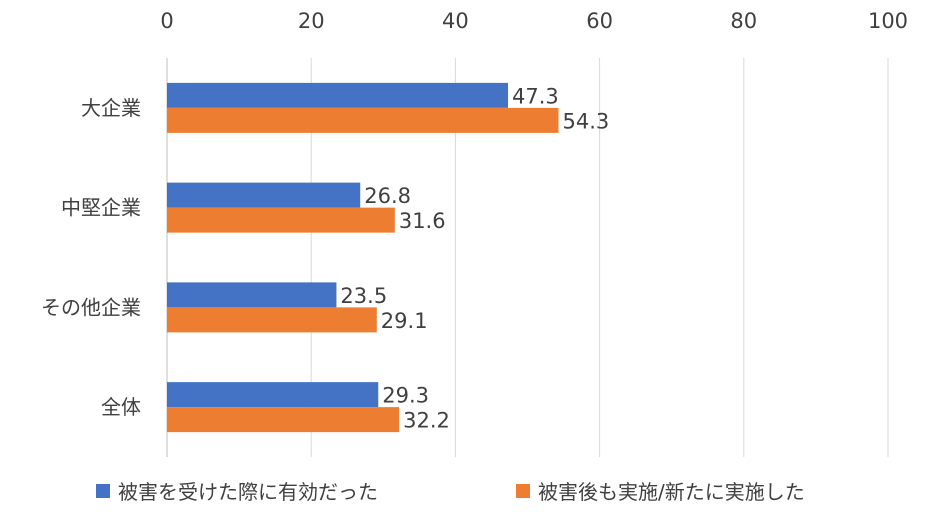 The image size is (941, 528). What do you see at coordinates (387, 196) in the screenshot?
I see `data-label: 26.8` at bounding box center [387, 196].